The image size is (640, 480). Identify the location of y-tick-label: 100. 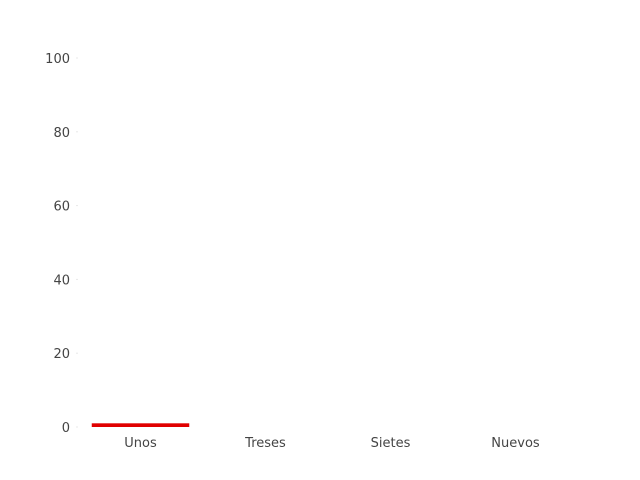
(57, 59).